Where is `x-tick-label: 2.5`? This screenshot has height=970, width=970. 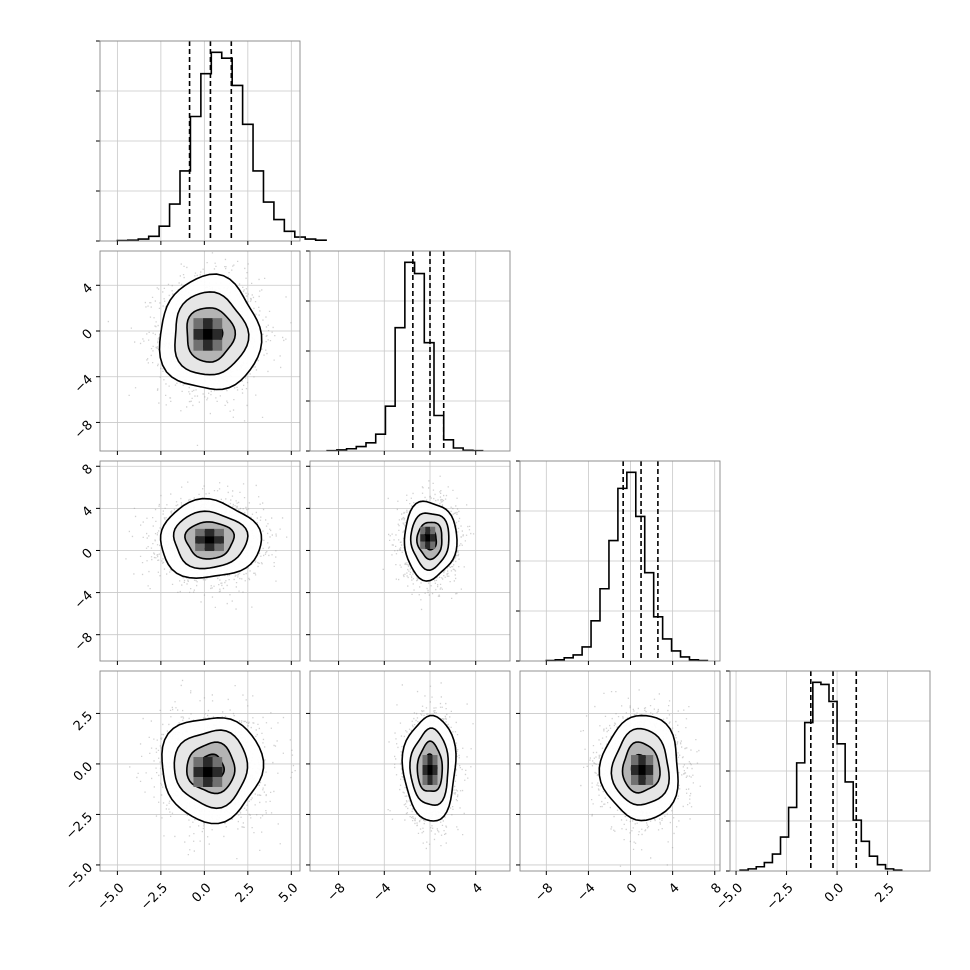 x-tick-label: 2.5 is located at coordinates (885, 893).